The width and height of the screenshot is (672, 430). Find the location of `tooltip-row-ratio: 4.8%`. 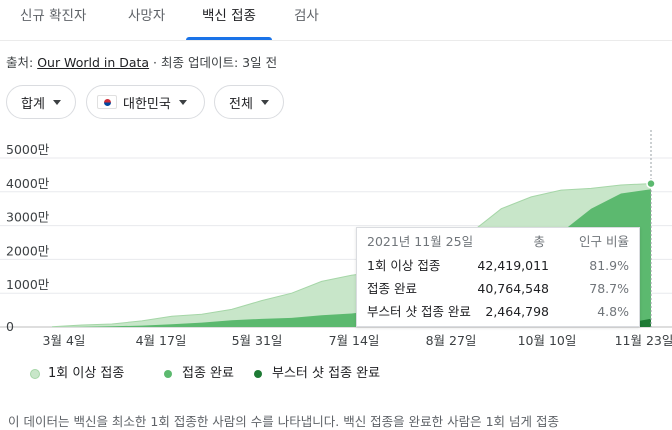

tooltip-row-ratio: 4.8% is located at coordinates (613, 311).